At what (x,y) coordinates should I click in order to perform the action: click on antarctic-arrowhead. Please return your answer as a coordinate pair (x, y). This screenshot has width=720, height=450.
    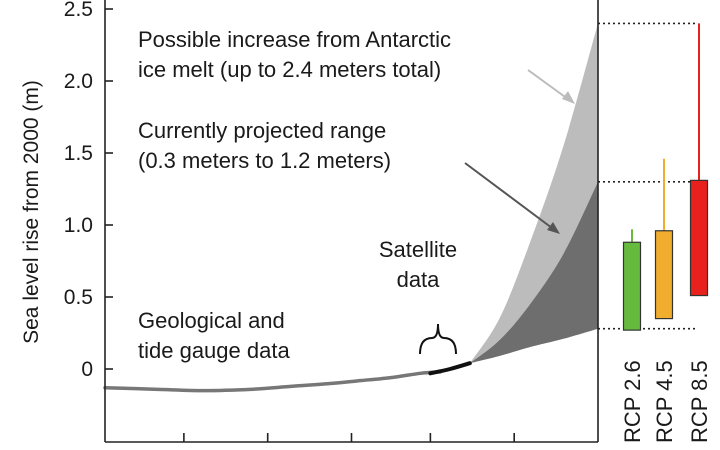
    Looking at the image, I should click on (568, 97).